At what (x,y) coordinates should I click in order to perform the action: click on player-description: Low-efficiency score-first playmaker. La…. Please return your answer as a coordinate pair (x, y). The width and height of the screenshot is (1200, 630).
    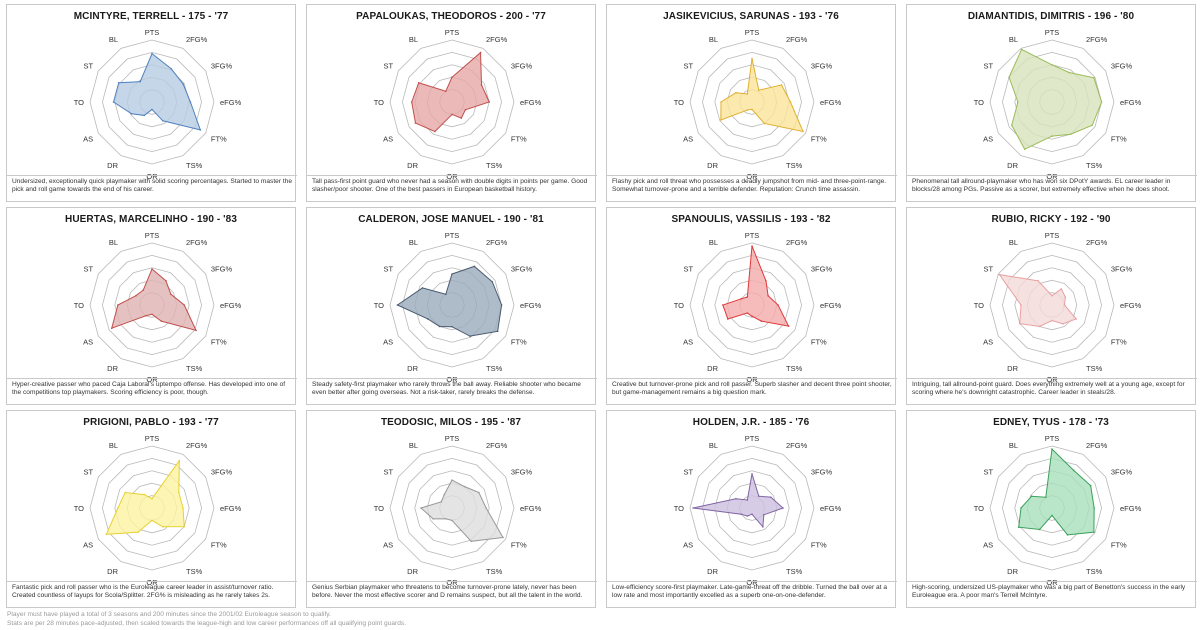
    Looking at the image, I should click on (752, 595).